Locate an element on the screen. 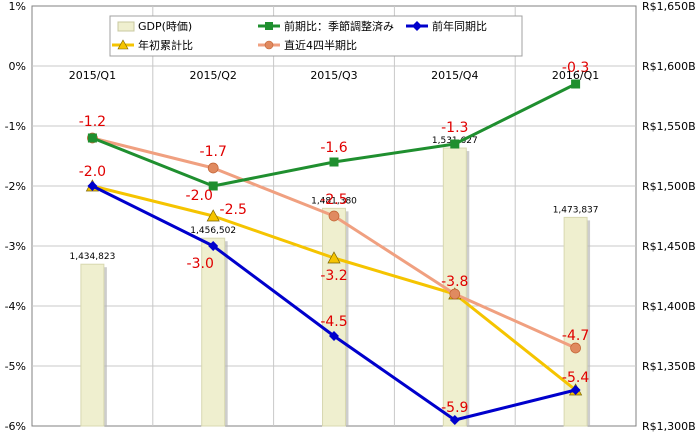  legend-label-yoy: 前年同期比 is located at coordinates (459, 26).